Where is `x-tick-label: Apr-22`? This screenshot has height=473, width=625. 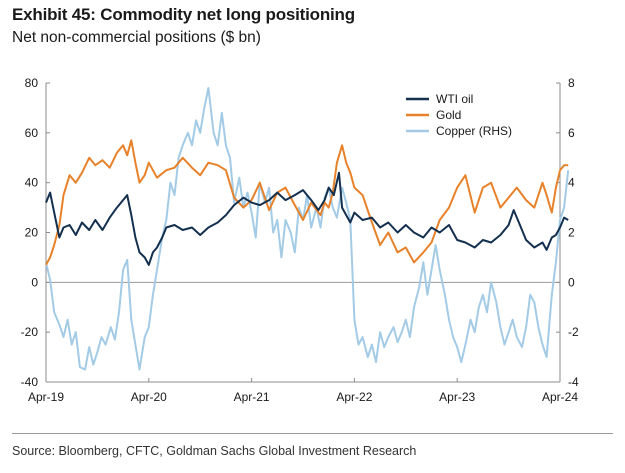 x-tick-label: Apr-22 is located at coordinates (354, 397).